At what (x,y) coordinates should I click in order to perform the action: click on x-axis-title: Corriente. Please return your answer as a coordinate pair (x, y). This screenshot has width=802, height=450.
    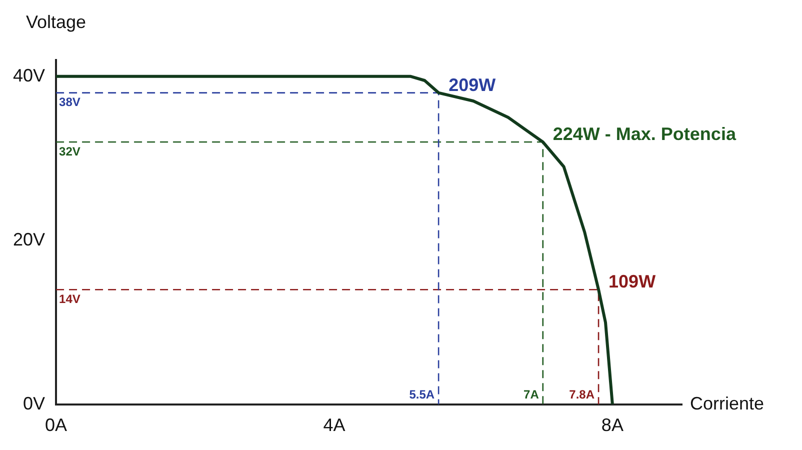
    Looking at the image, I should click on (727, 403).